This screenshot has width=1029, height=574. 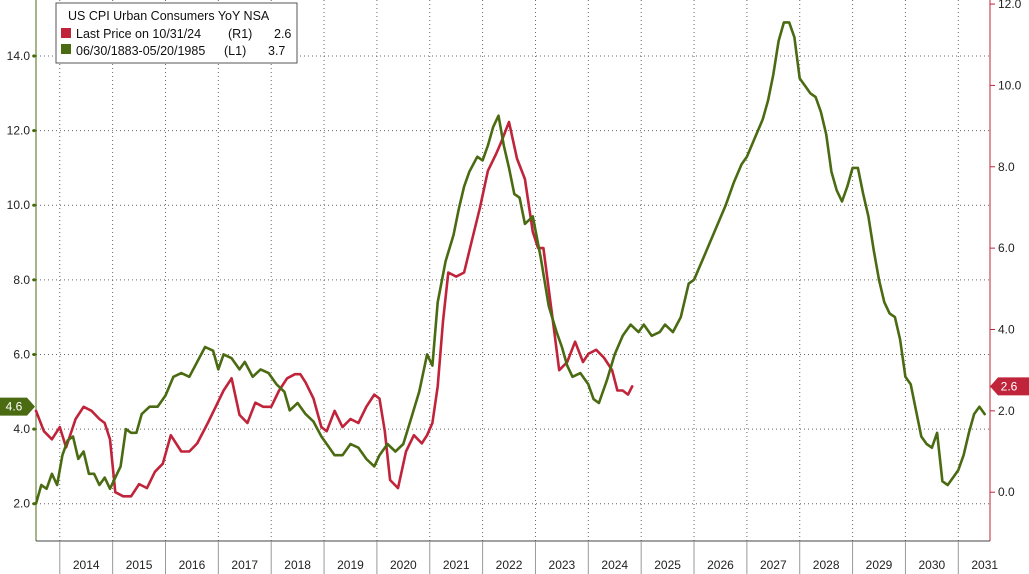 I want to click on x-tick-label: 2020, so click(x=403, y=565).